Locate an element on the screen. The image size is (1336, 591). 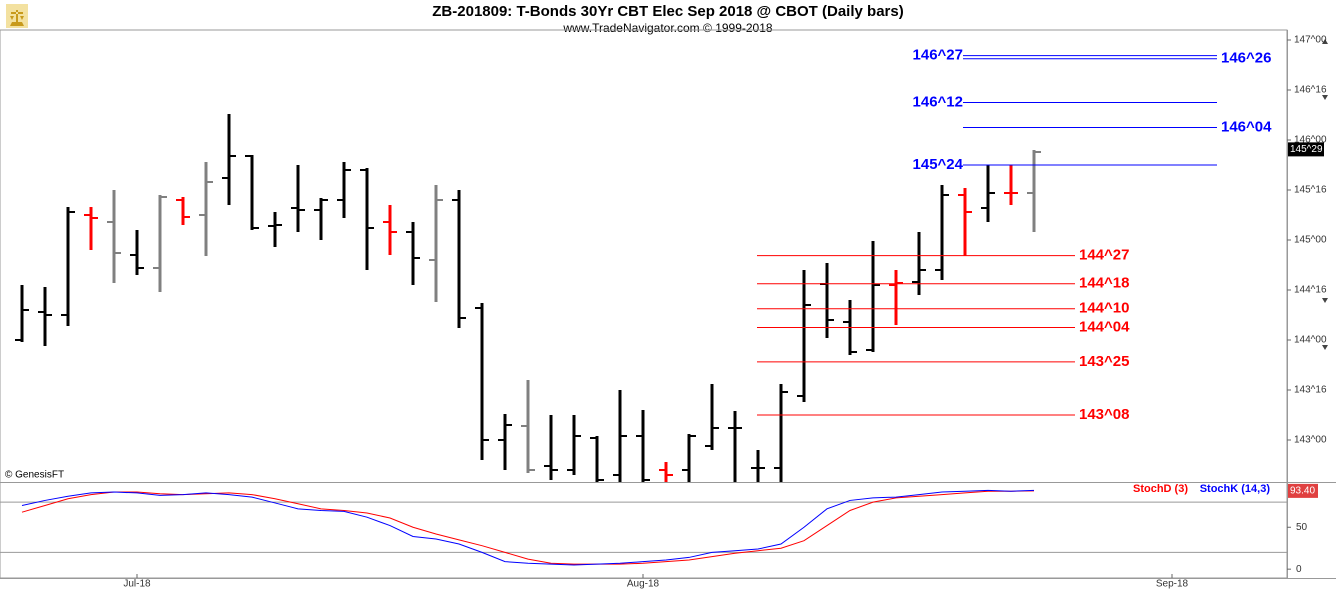
x-tick-label: Aug-18 is located at coordinates (643, 584).